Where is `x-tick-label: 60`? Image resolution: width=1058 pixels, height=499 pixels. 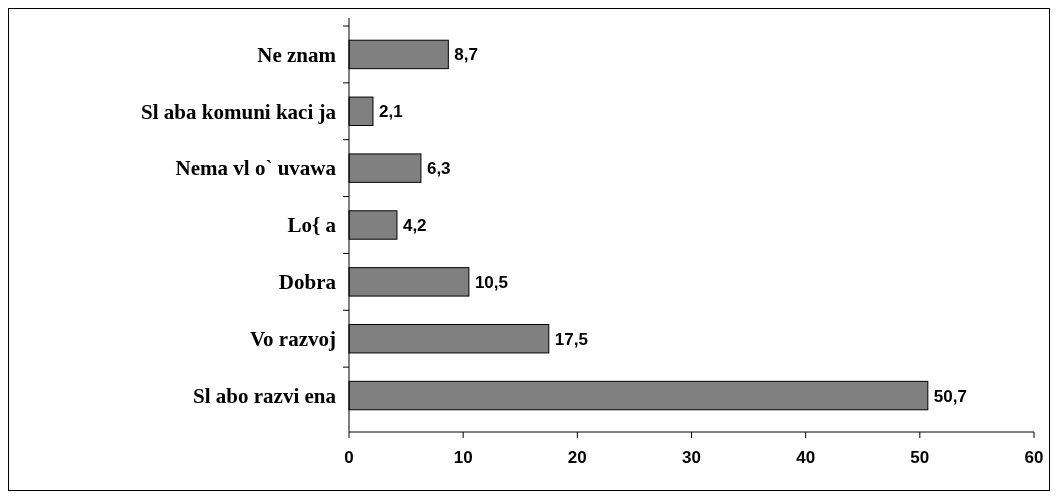 x-tick-label: 60 is located at coordinates (1034, 457).